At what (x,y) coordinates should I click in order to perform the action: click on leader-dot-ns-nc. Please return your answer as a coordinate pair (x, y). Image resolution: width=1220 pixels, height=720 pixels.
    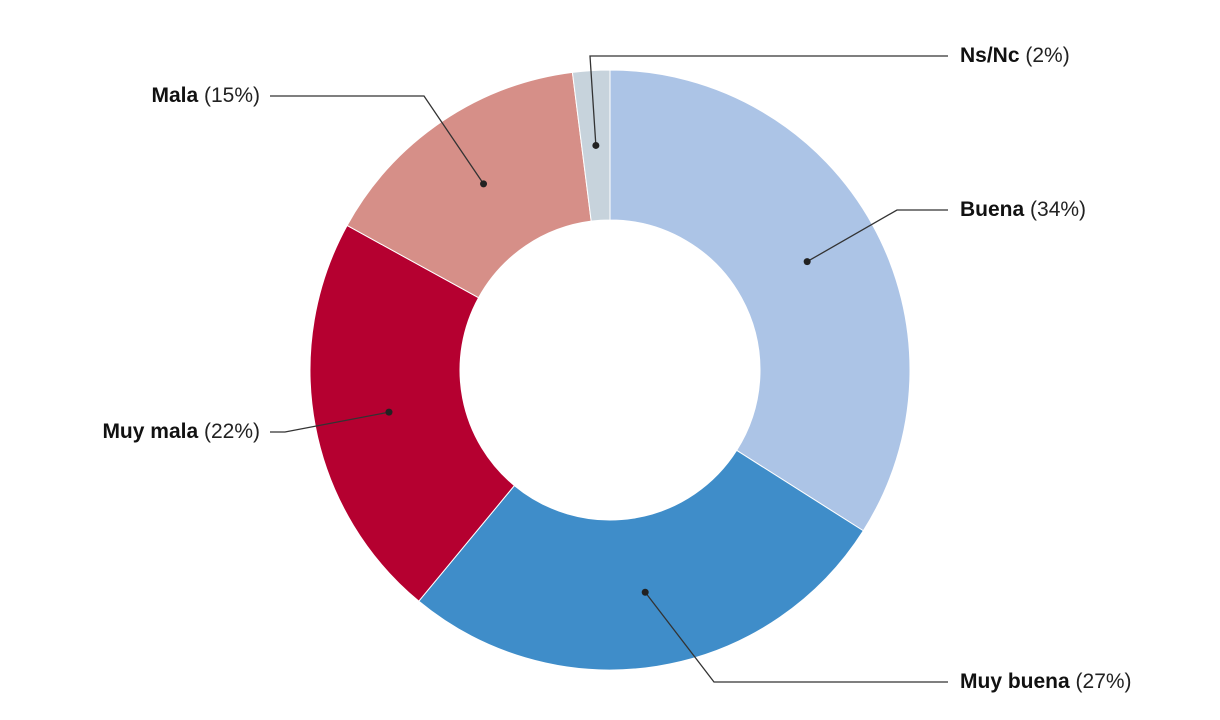
    Looking at the image, I should click on (596, 145).